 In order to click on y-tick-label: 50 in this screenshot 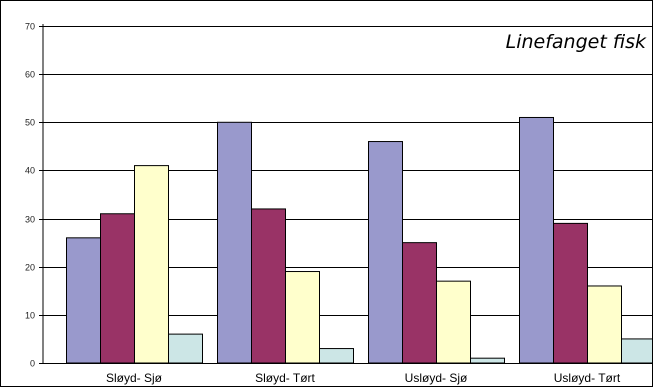, I will do `click(30, 123)`.